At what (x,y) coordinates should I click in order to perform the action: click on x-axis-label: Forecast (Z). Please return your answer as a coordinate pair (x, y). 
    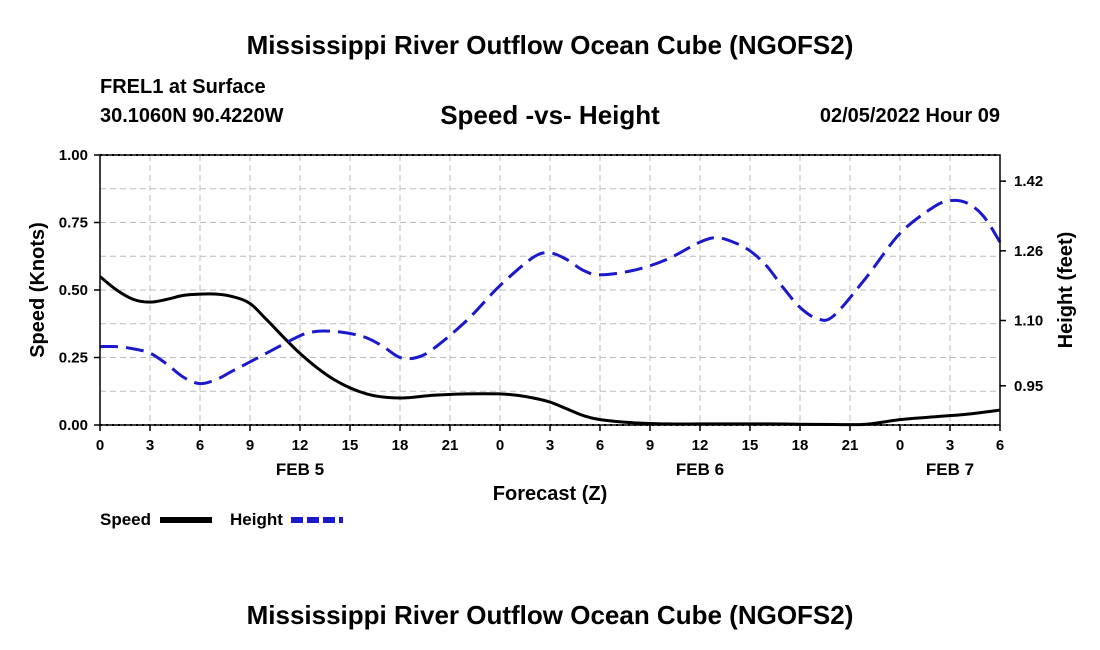
    Looking at the image, I should click on (550, 494).